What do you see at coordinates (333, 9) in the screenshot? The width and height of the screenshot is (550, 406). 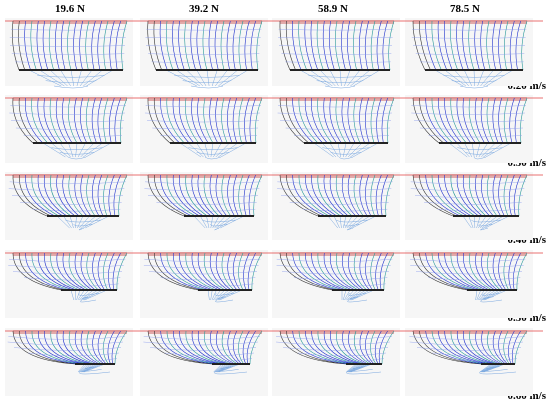 I see `column-header: 58.9 N` at bounding box center [333, 9].